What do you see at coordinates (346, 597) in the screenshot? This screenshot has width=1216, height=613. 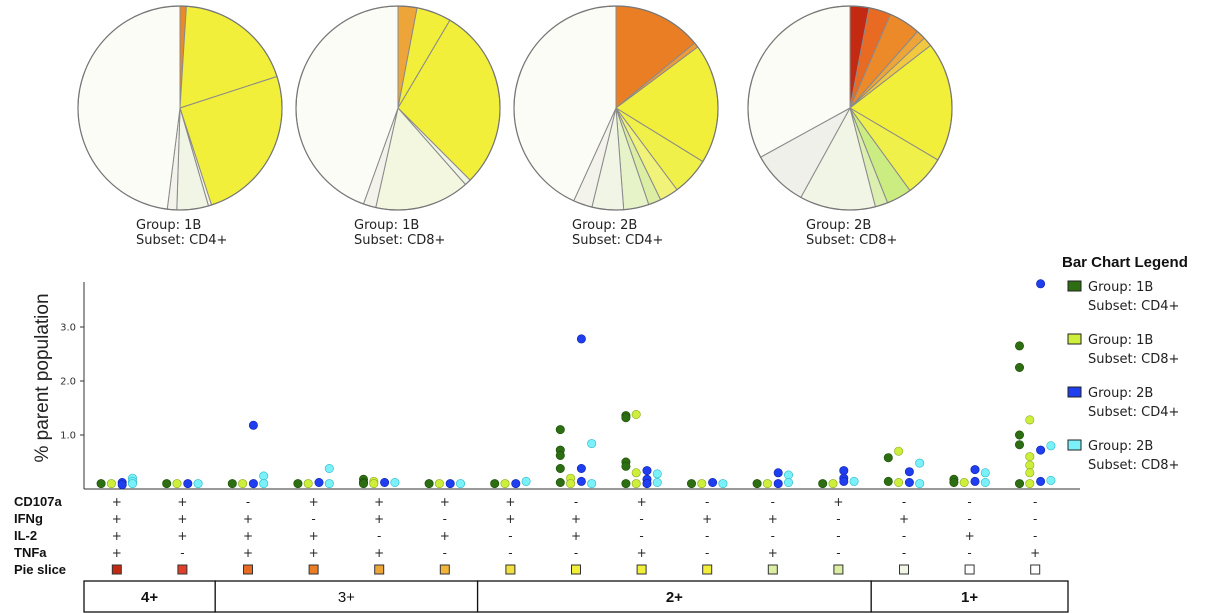 I see `group-label: 3+` at bounding box center [346, 597].